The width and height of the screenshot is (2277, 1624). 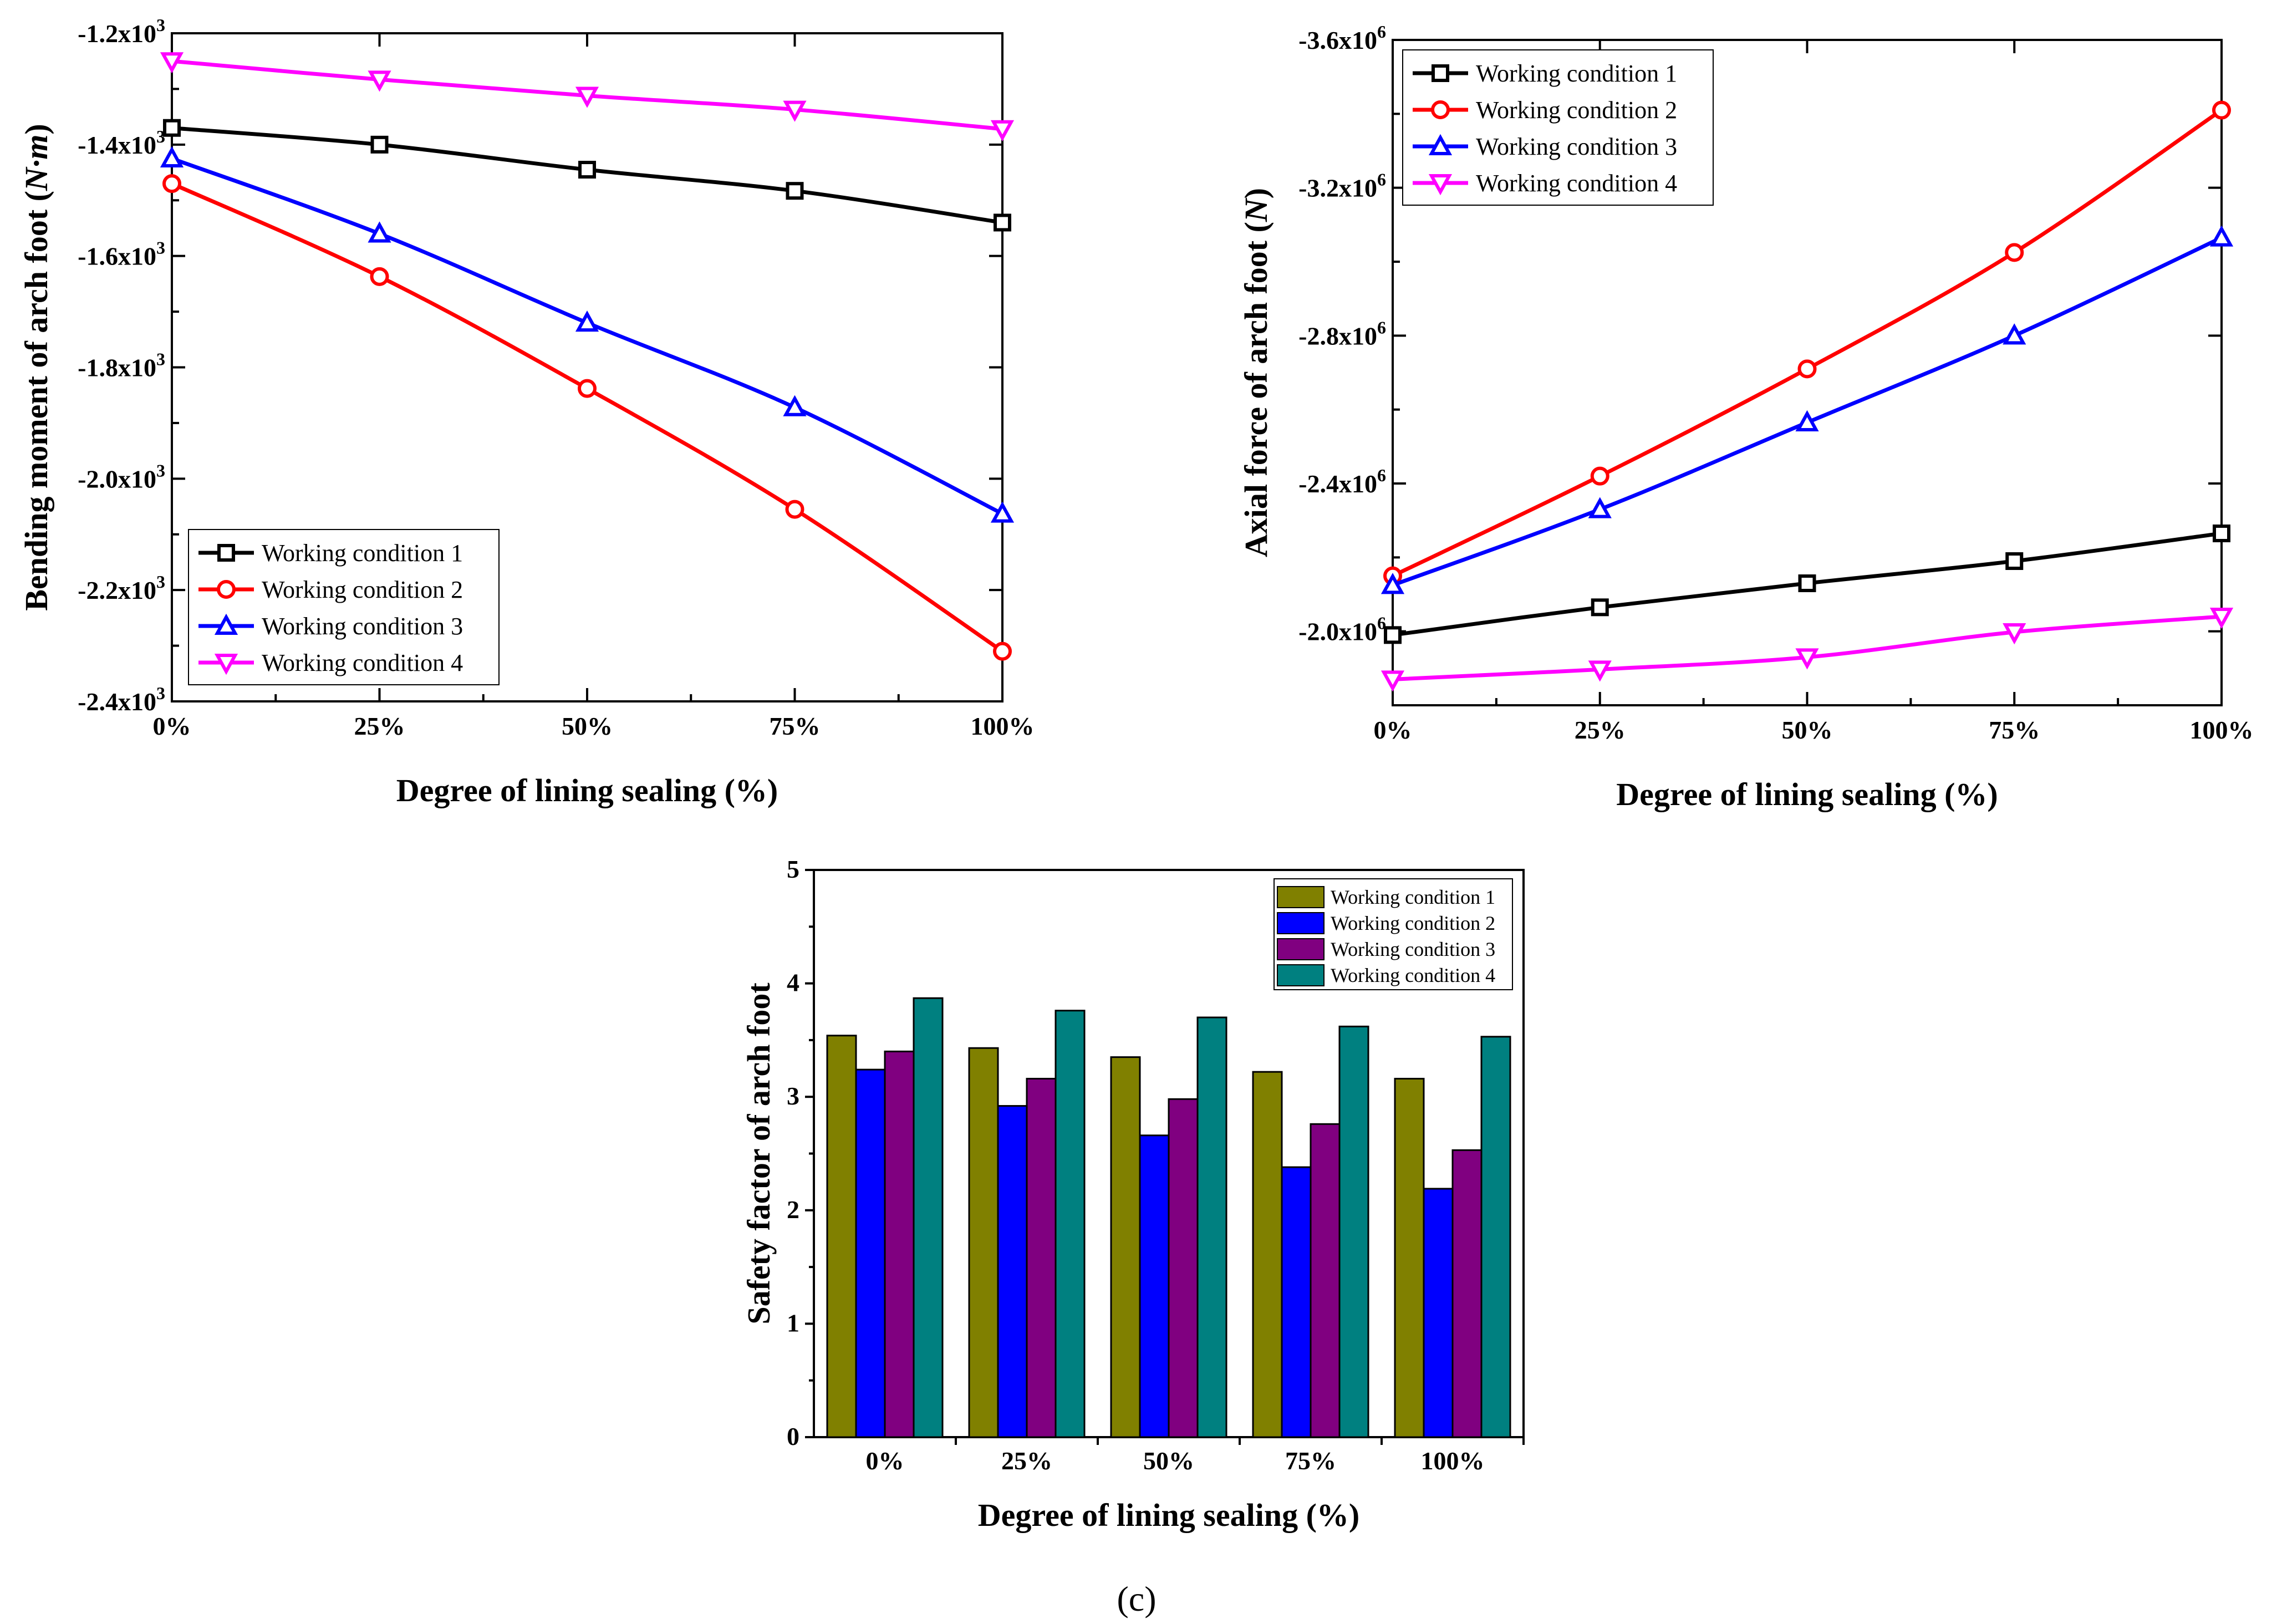 I want to click on y-axis-label: Safety factor of arch foot, so click(x=759, y=1154).